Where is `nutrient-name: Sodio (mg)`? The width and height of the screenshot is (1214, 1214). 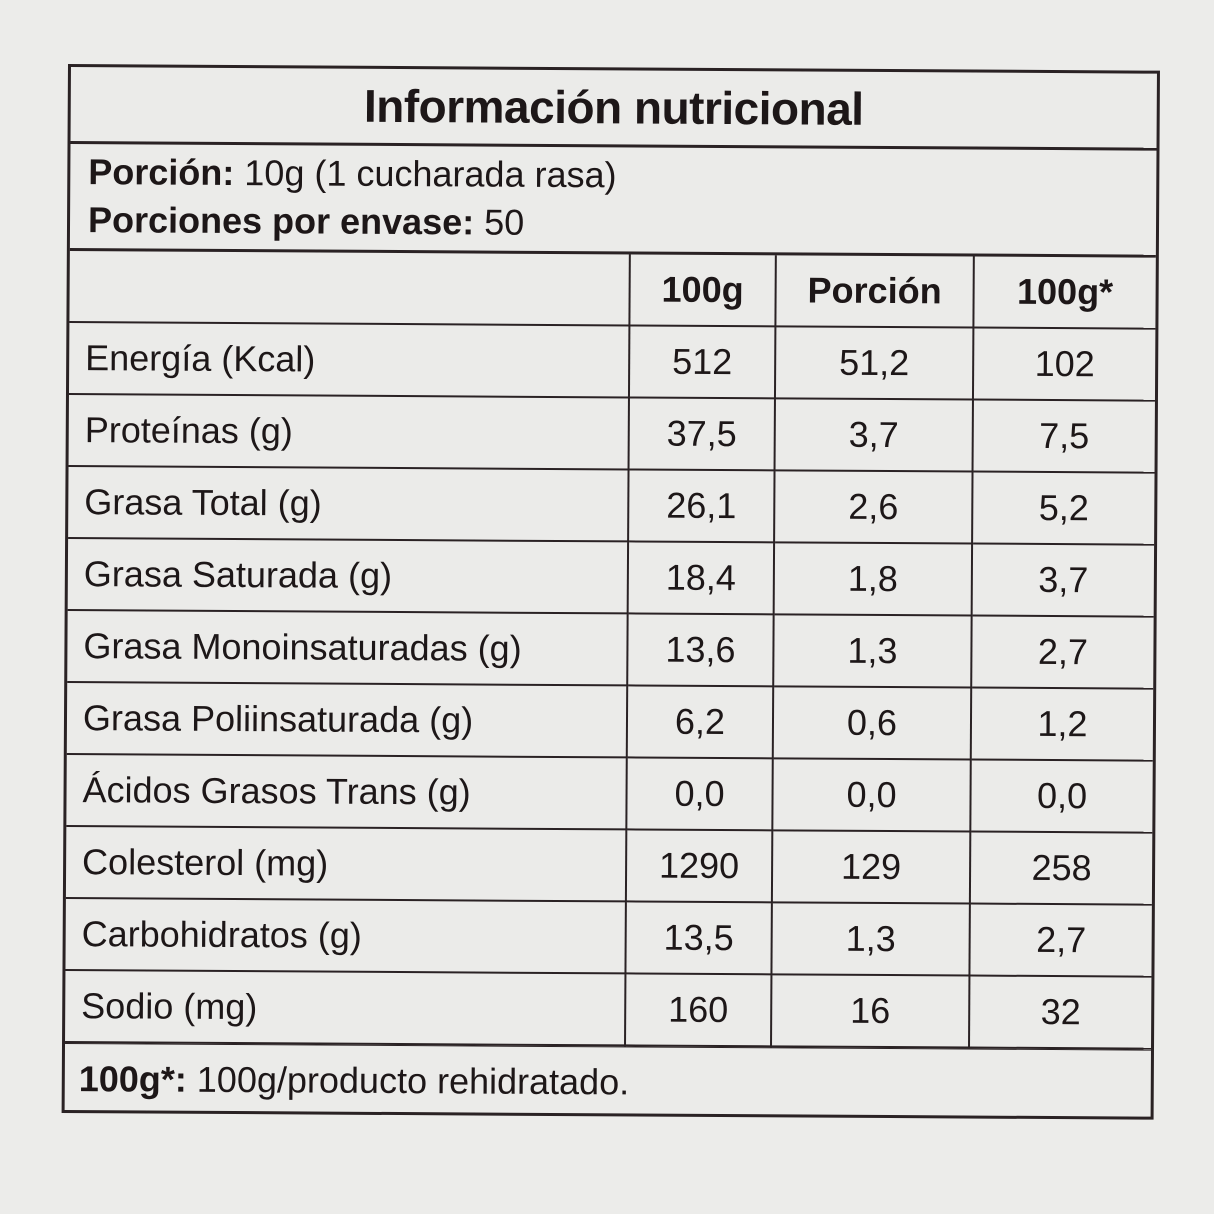 nutrient-name: Sodio (mg) is located at coordinates (345, 1008).